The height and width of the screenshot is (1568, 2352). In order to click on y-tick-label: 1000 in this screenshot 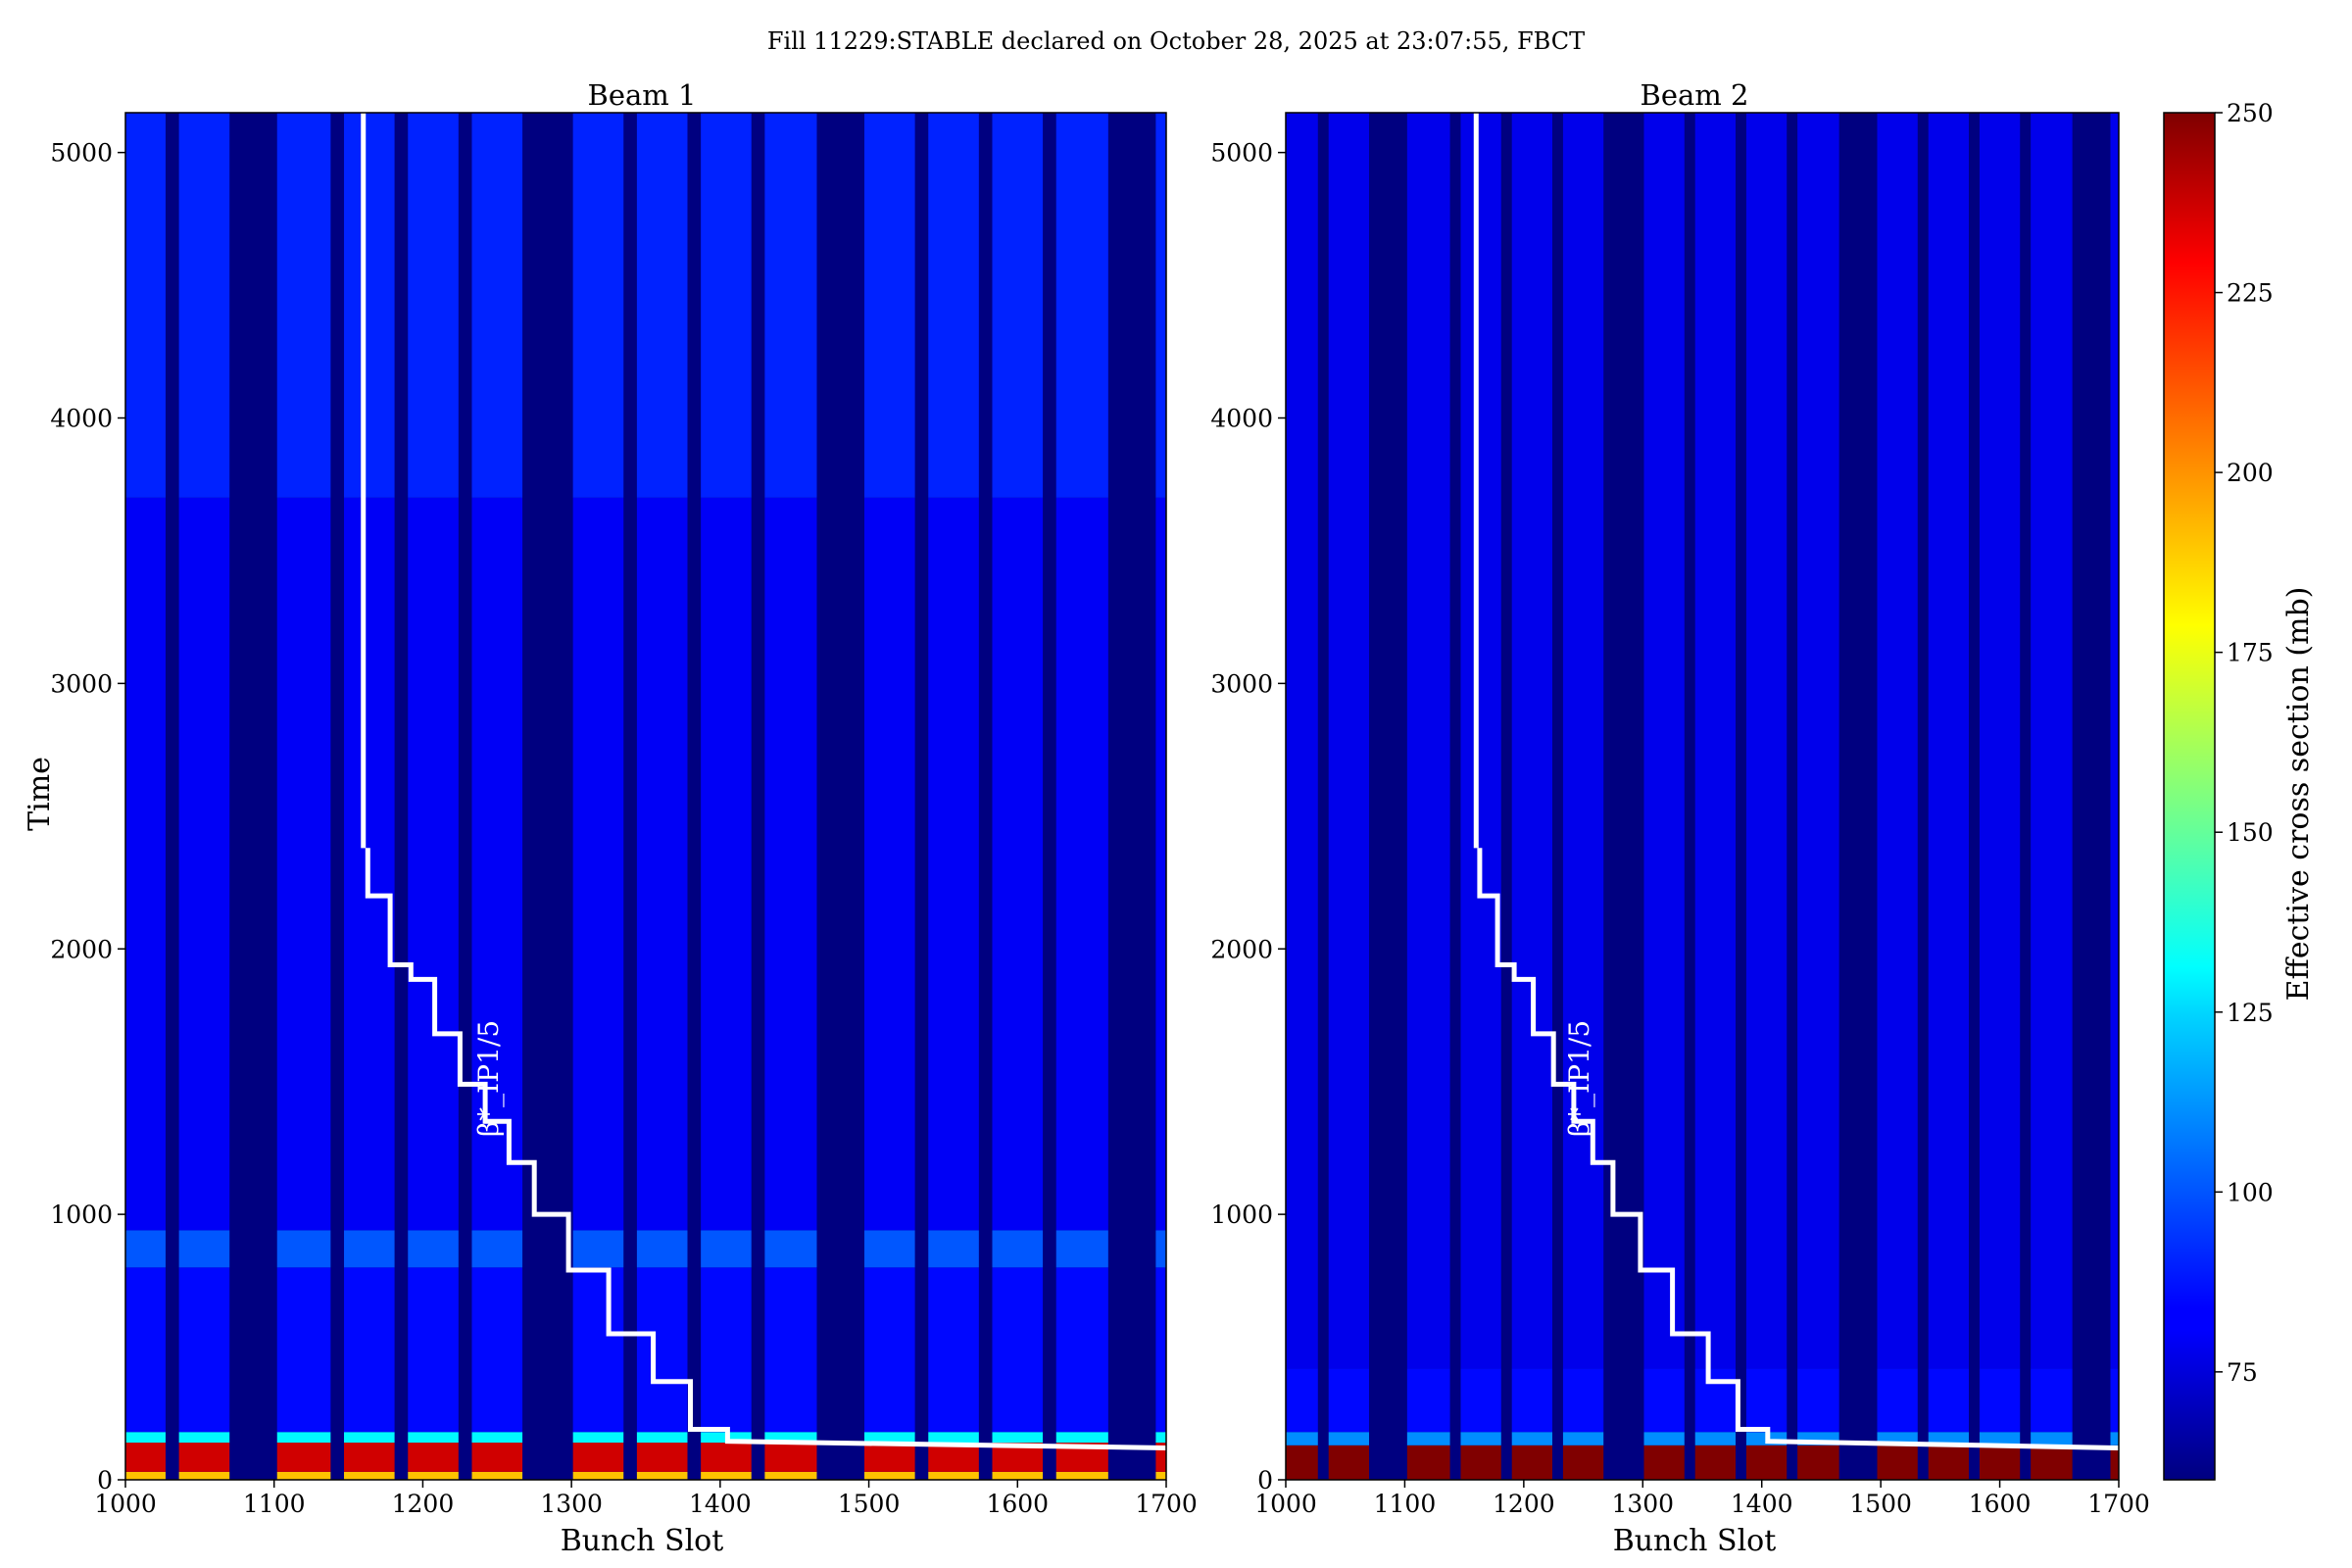, I will do `click(1241, 1214)`.